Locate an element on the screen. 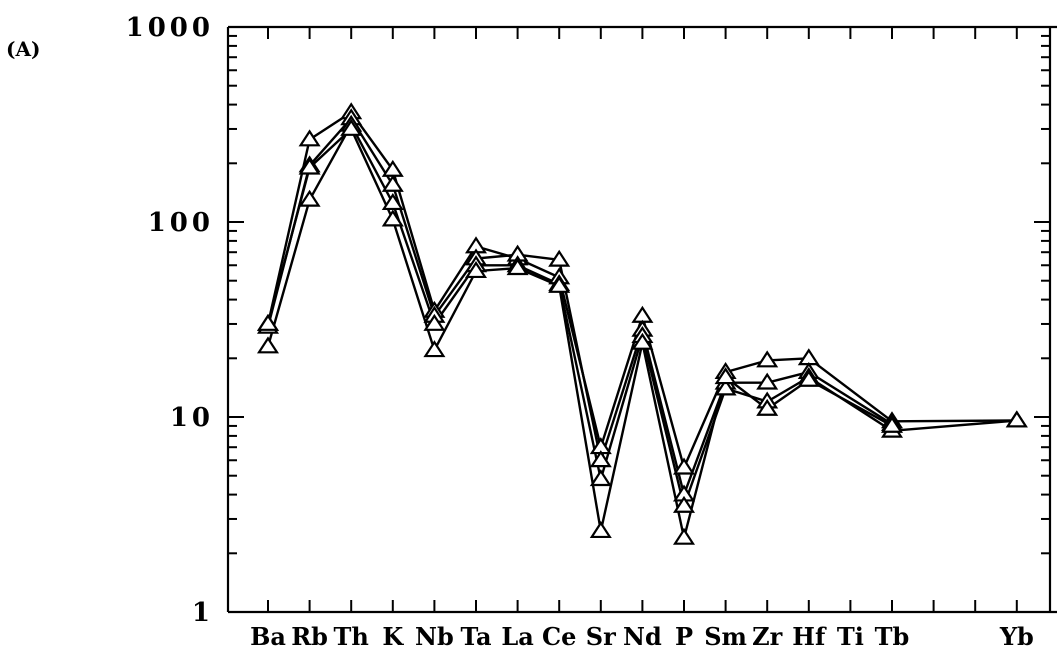  x-tick-label: Sm is located at coordinates (725, 636).